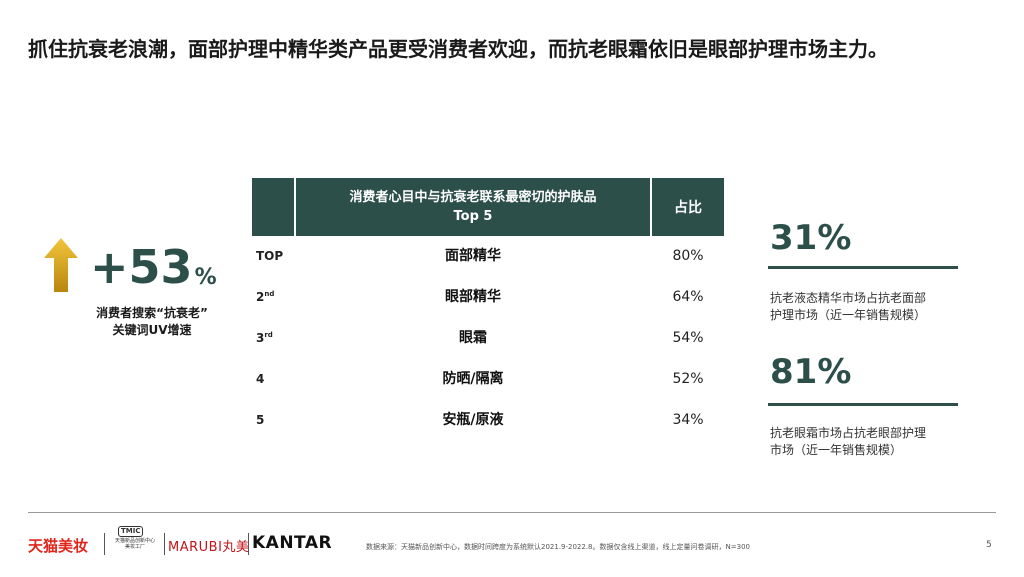 The image size is (1024, 577). I want to click on share-cell: 64%, so click(688, 297).